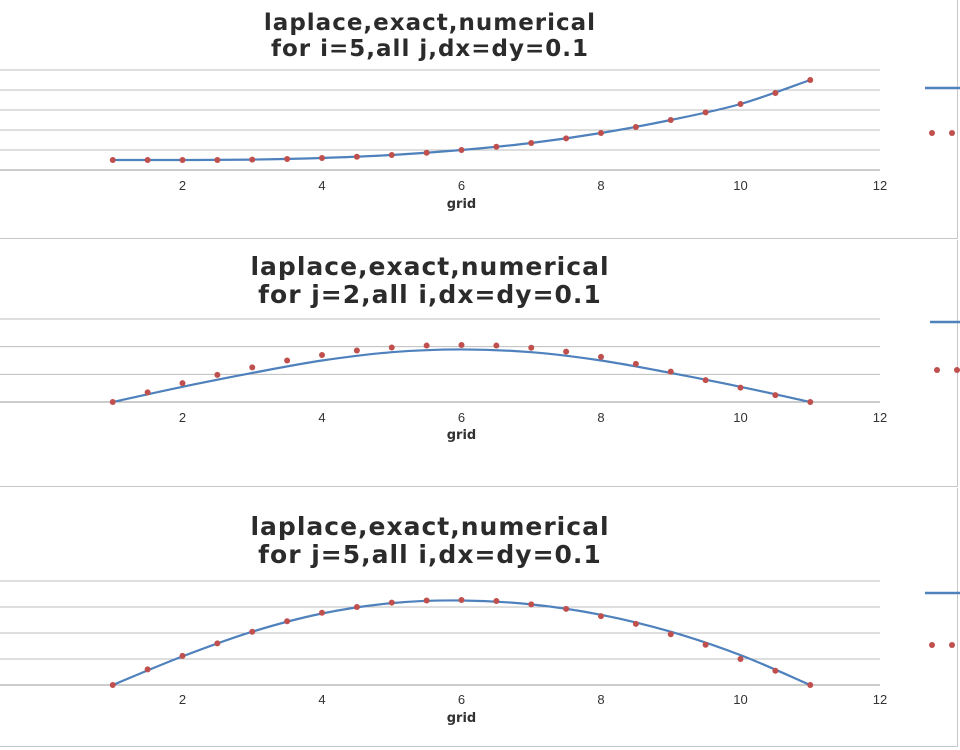  What do you see at coordinates (430, 554) in the screenshot?
I see `chart-subtitle: for j=5,all i,dx=dy=0.1` at bounding box center [430, 554].